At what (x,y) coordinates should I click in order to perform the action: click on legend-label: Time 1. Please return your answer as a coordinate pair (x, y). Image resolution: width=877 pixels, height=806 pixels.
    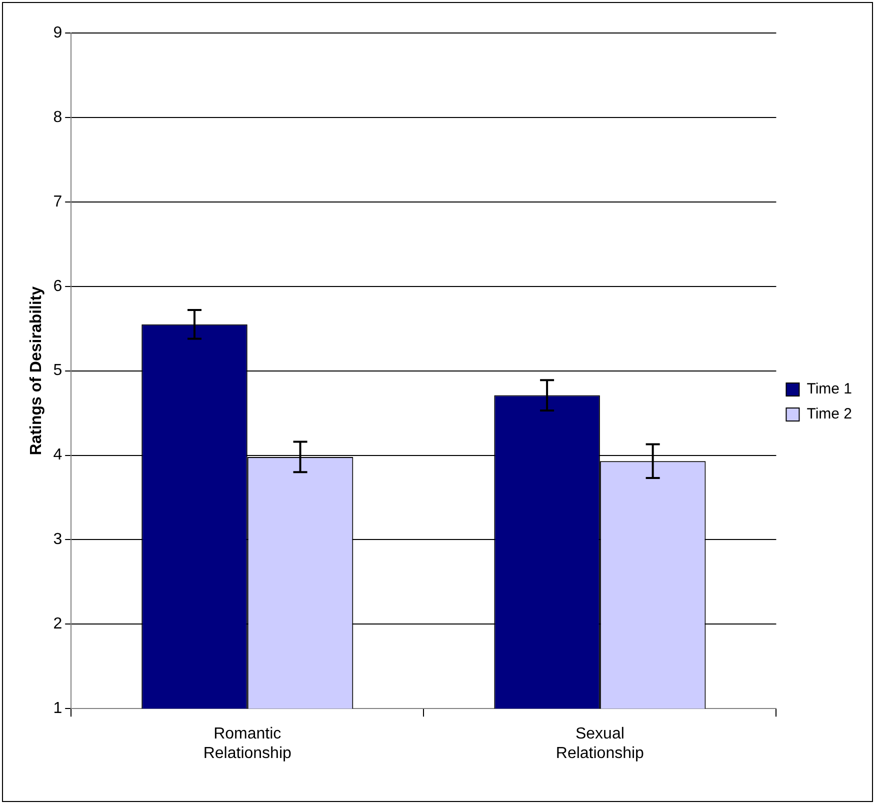
    Looking at the image, I should click on (829, 389).